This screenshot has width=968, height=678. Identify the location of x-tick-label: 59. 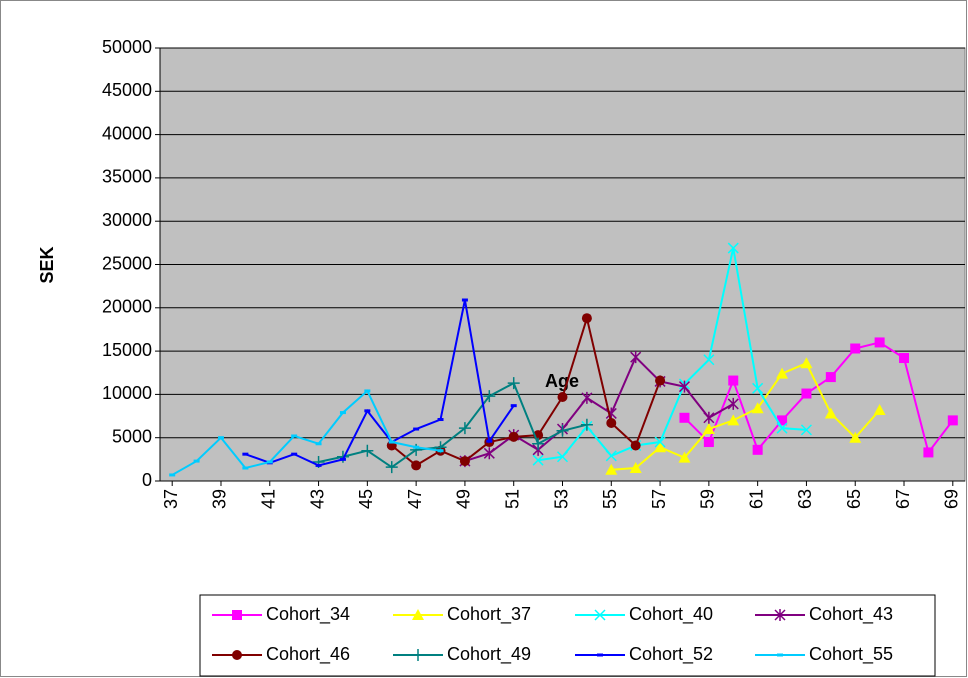
(708, 499).